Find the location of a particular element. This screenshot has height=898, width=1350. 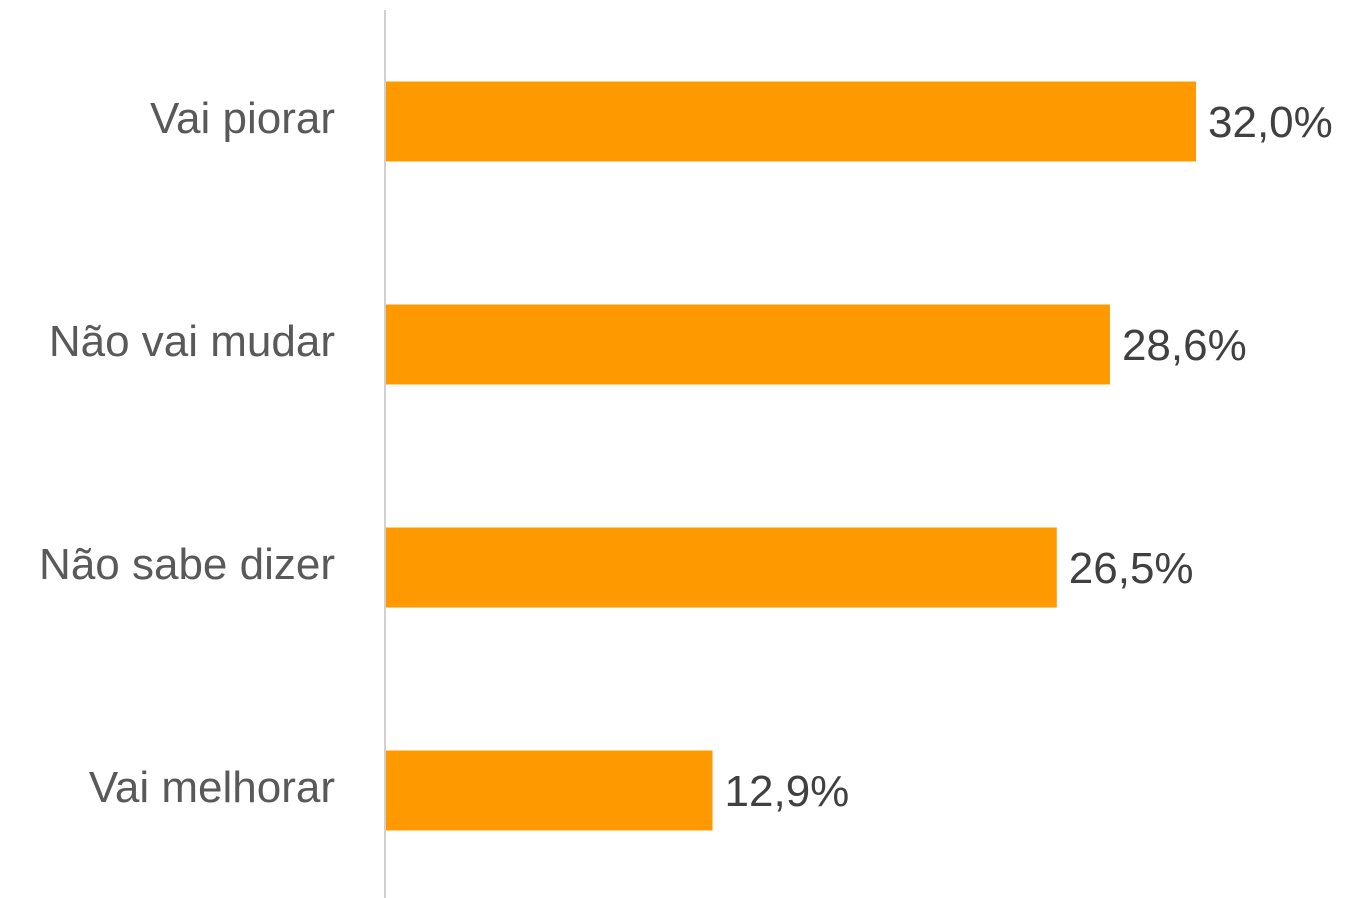

data-label: 26,5% is located at coordinates (1131, 568).